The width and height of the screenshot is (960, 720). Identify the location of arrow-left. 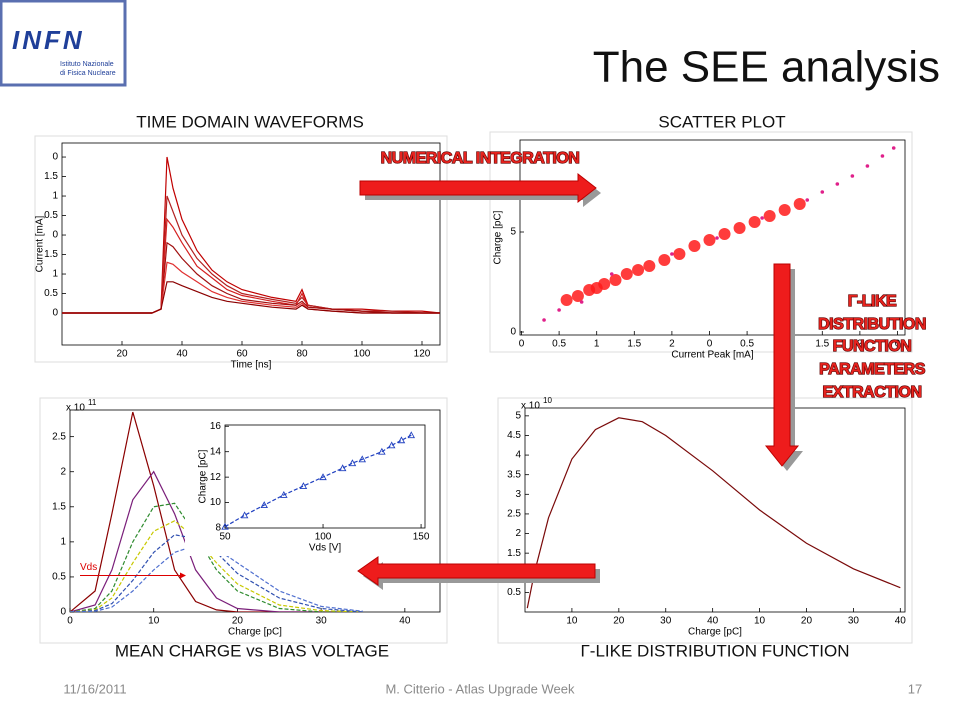
(476, 571).